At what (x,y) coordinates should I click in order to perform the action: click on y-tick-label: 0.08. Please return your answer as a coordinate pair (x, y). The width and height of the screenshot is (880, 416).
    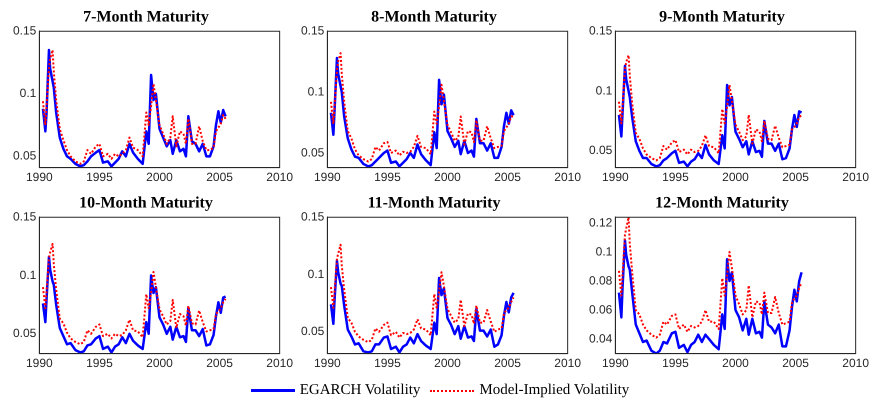
    Looking at the image, I should click on (600, 280).